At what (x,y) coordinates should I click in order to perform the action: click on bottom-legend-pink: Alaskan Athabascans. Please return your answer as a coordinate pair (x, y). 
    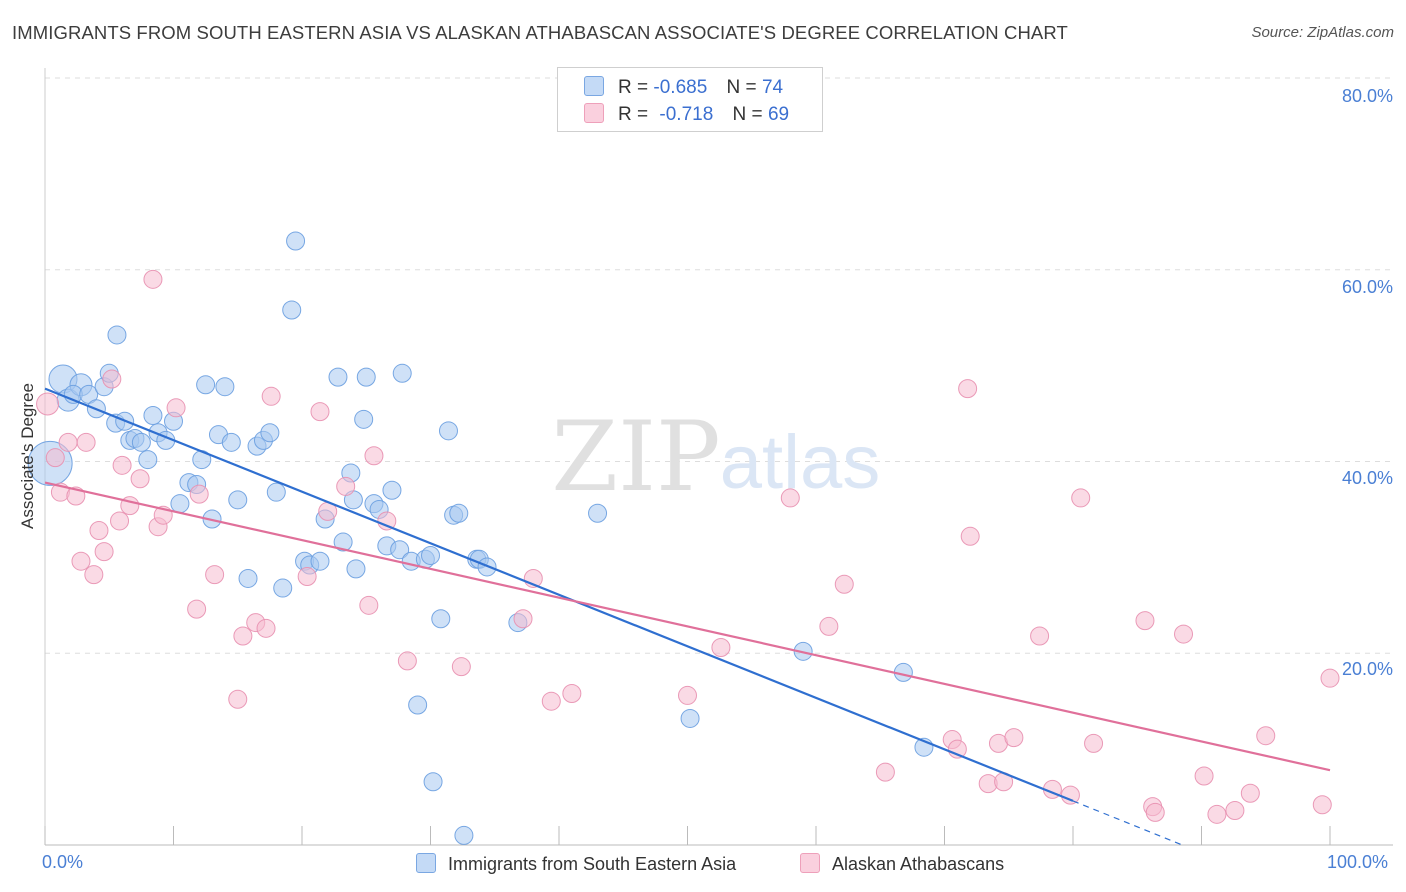
    Looking at the image, I should click on (902, 864).